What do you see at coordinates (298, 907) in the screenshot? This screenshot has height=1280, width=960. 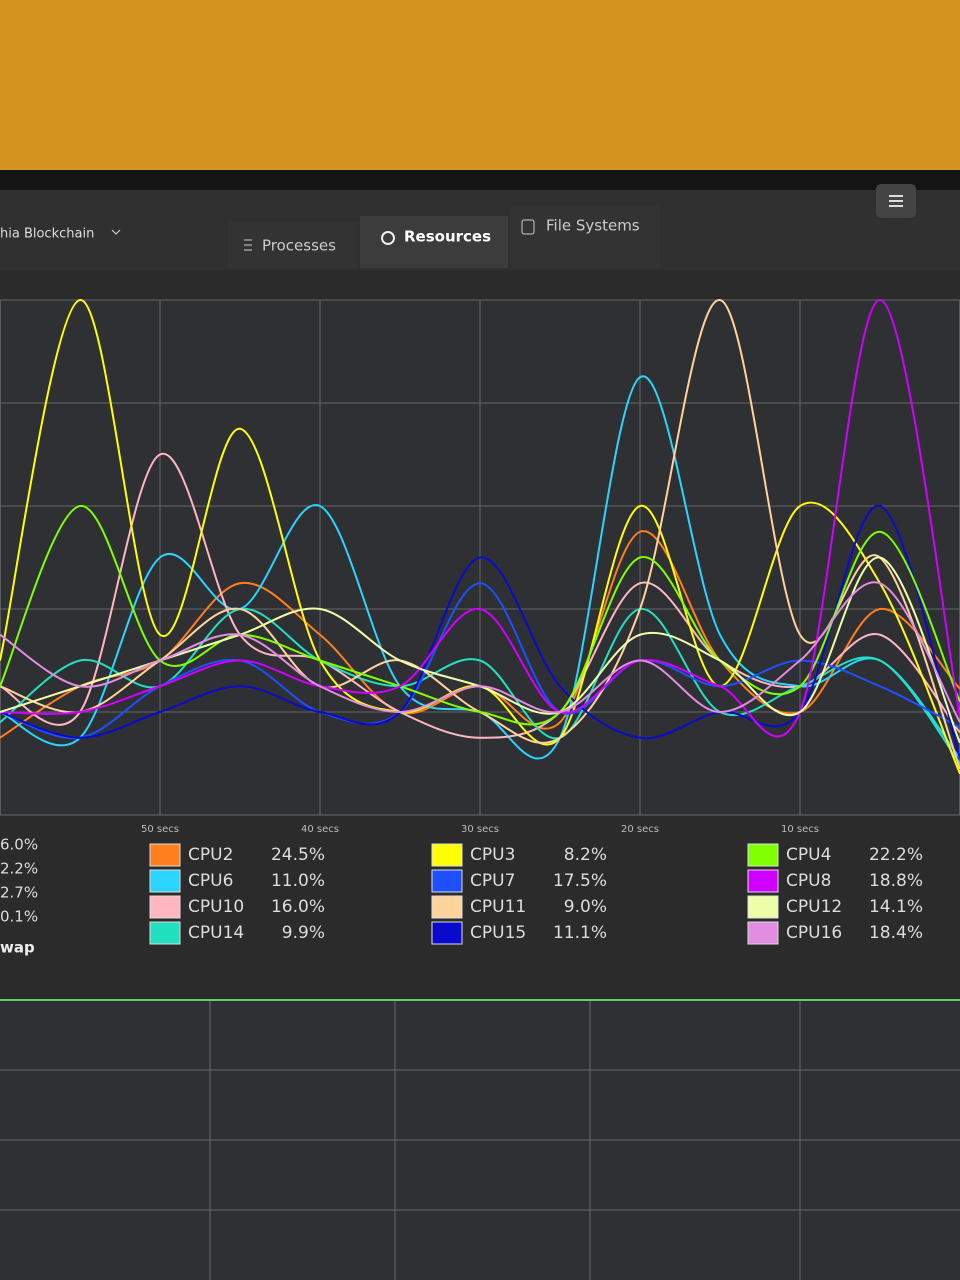 I see `legend-value: 16.0%` at bounding box center [298, 907].